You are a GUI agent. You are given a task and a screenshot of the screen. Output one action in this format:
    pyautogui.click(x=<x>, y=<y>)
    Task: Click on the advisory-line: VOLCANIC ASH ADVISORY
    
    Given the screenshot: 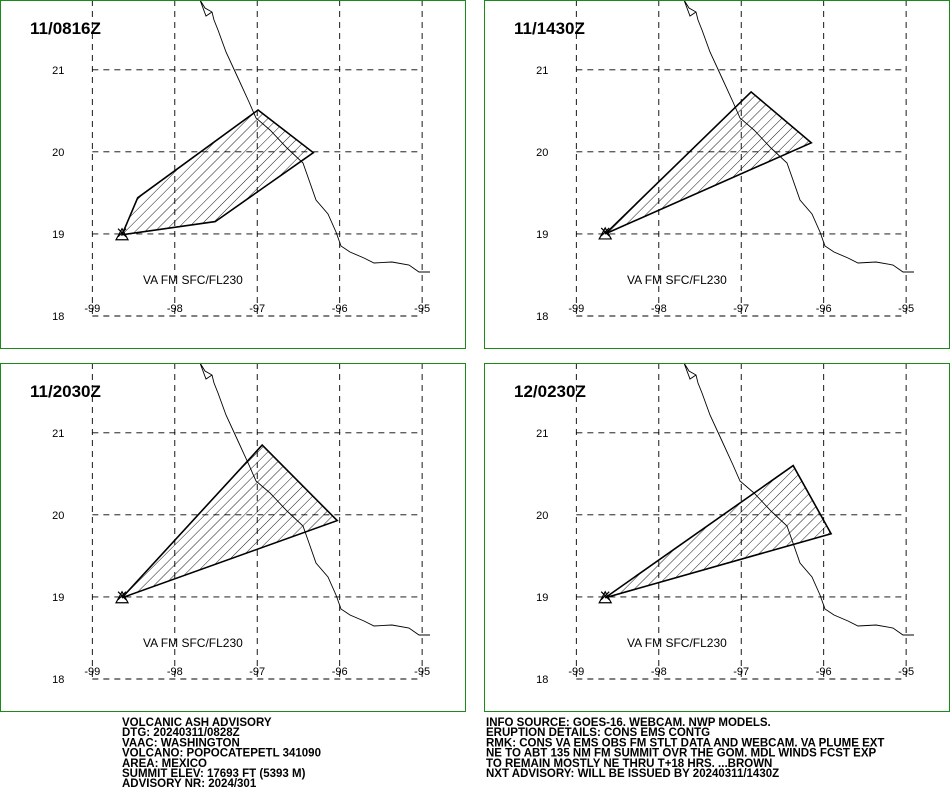 What is the action you would take?
    pyautogui.click(x=197, y=723)
    